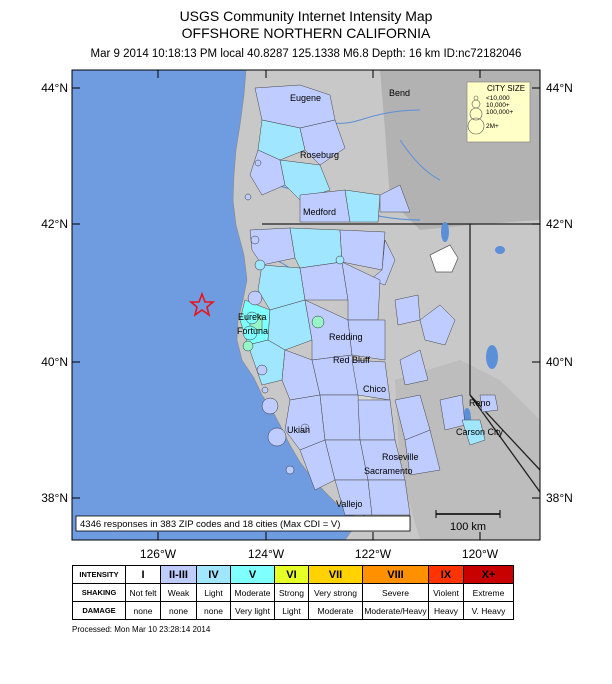 Image resolution: width=612 pixels, height=684 pixels. I want to click on shaking-cell: Not felt, so click(143, 592).